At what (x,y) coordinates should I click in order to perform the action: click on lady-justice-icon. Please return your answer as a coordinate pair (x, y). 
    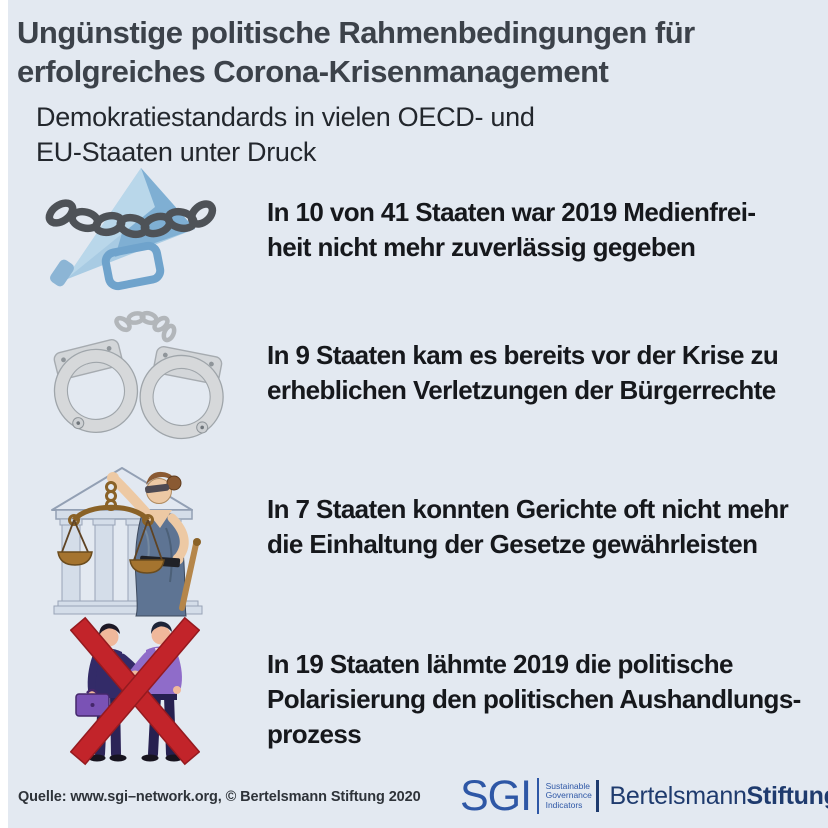
    Looking at the image, I should click on (131, 538).